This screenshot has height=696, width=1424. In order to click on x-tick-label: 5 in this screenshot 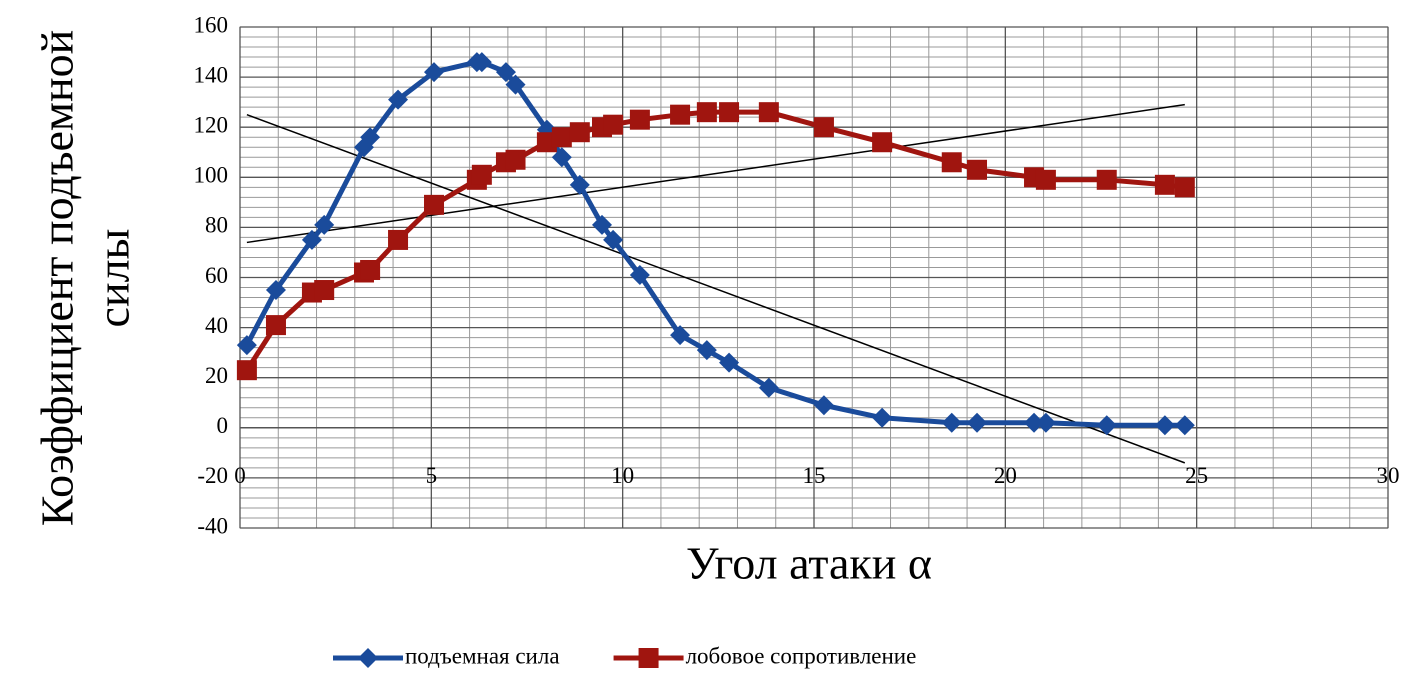, I will do `click(432, 475)`.